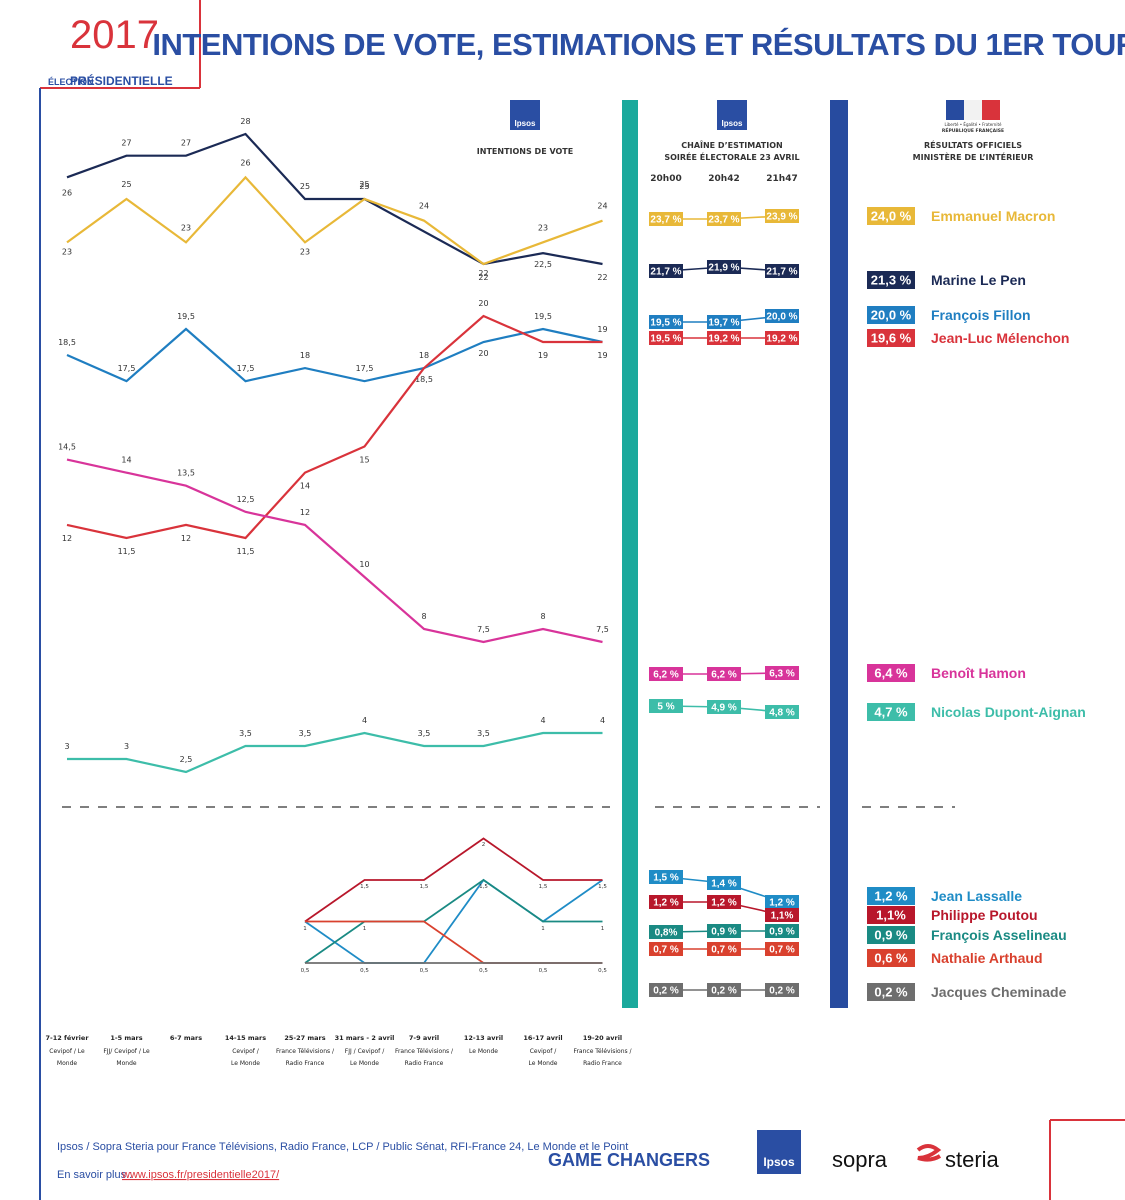  Describe the element at coordinates (724, 708) in the screenshot. I see `estimate-value: 4,9 %` at that location.